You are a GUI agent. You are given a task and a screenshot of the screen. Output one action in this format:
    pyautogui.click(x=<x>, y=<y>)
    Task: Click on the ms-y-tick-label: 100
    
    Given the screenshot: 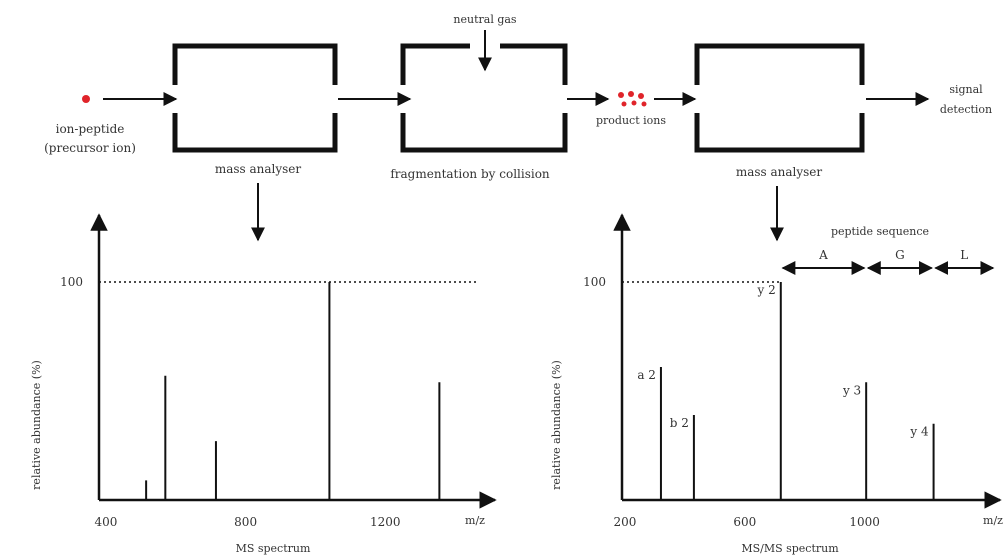 What is the action you would take?
    pyautogui.click(x=71, y=282)
    